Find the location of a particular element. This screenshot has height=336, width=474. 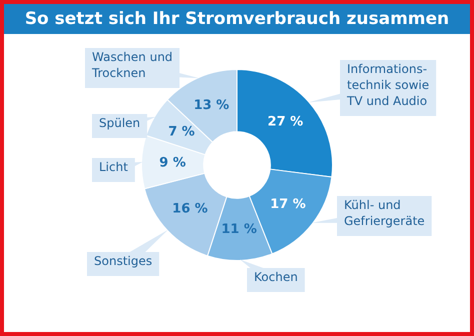

slice-label: Licht is located at coordinates (113, 167).